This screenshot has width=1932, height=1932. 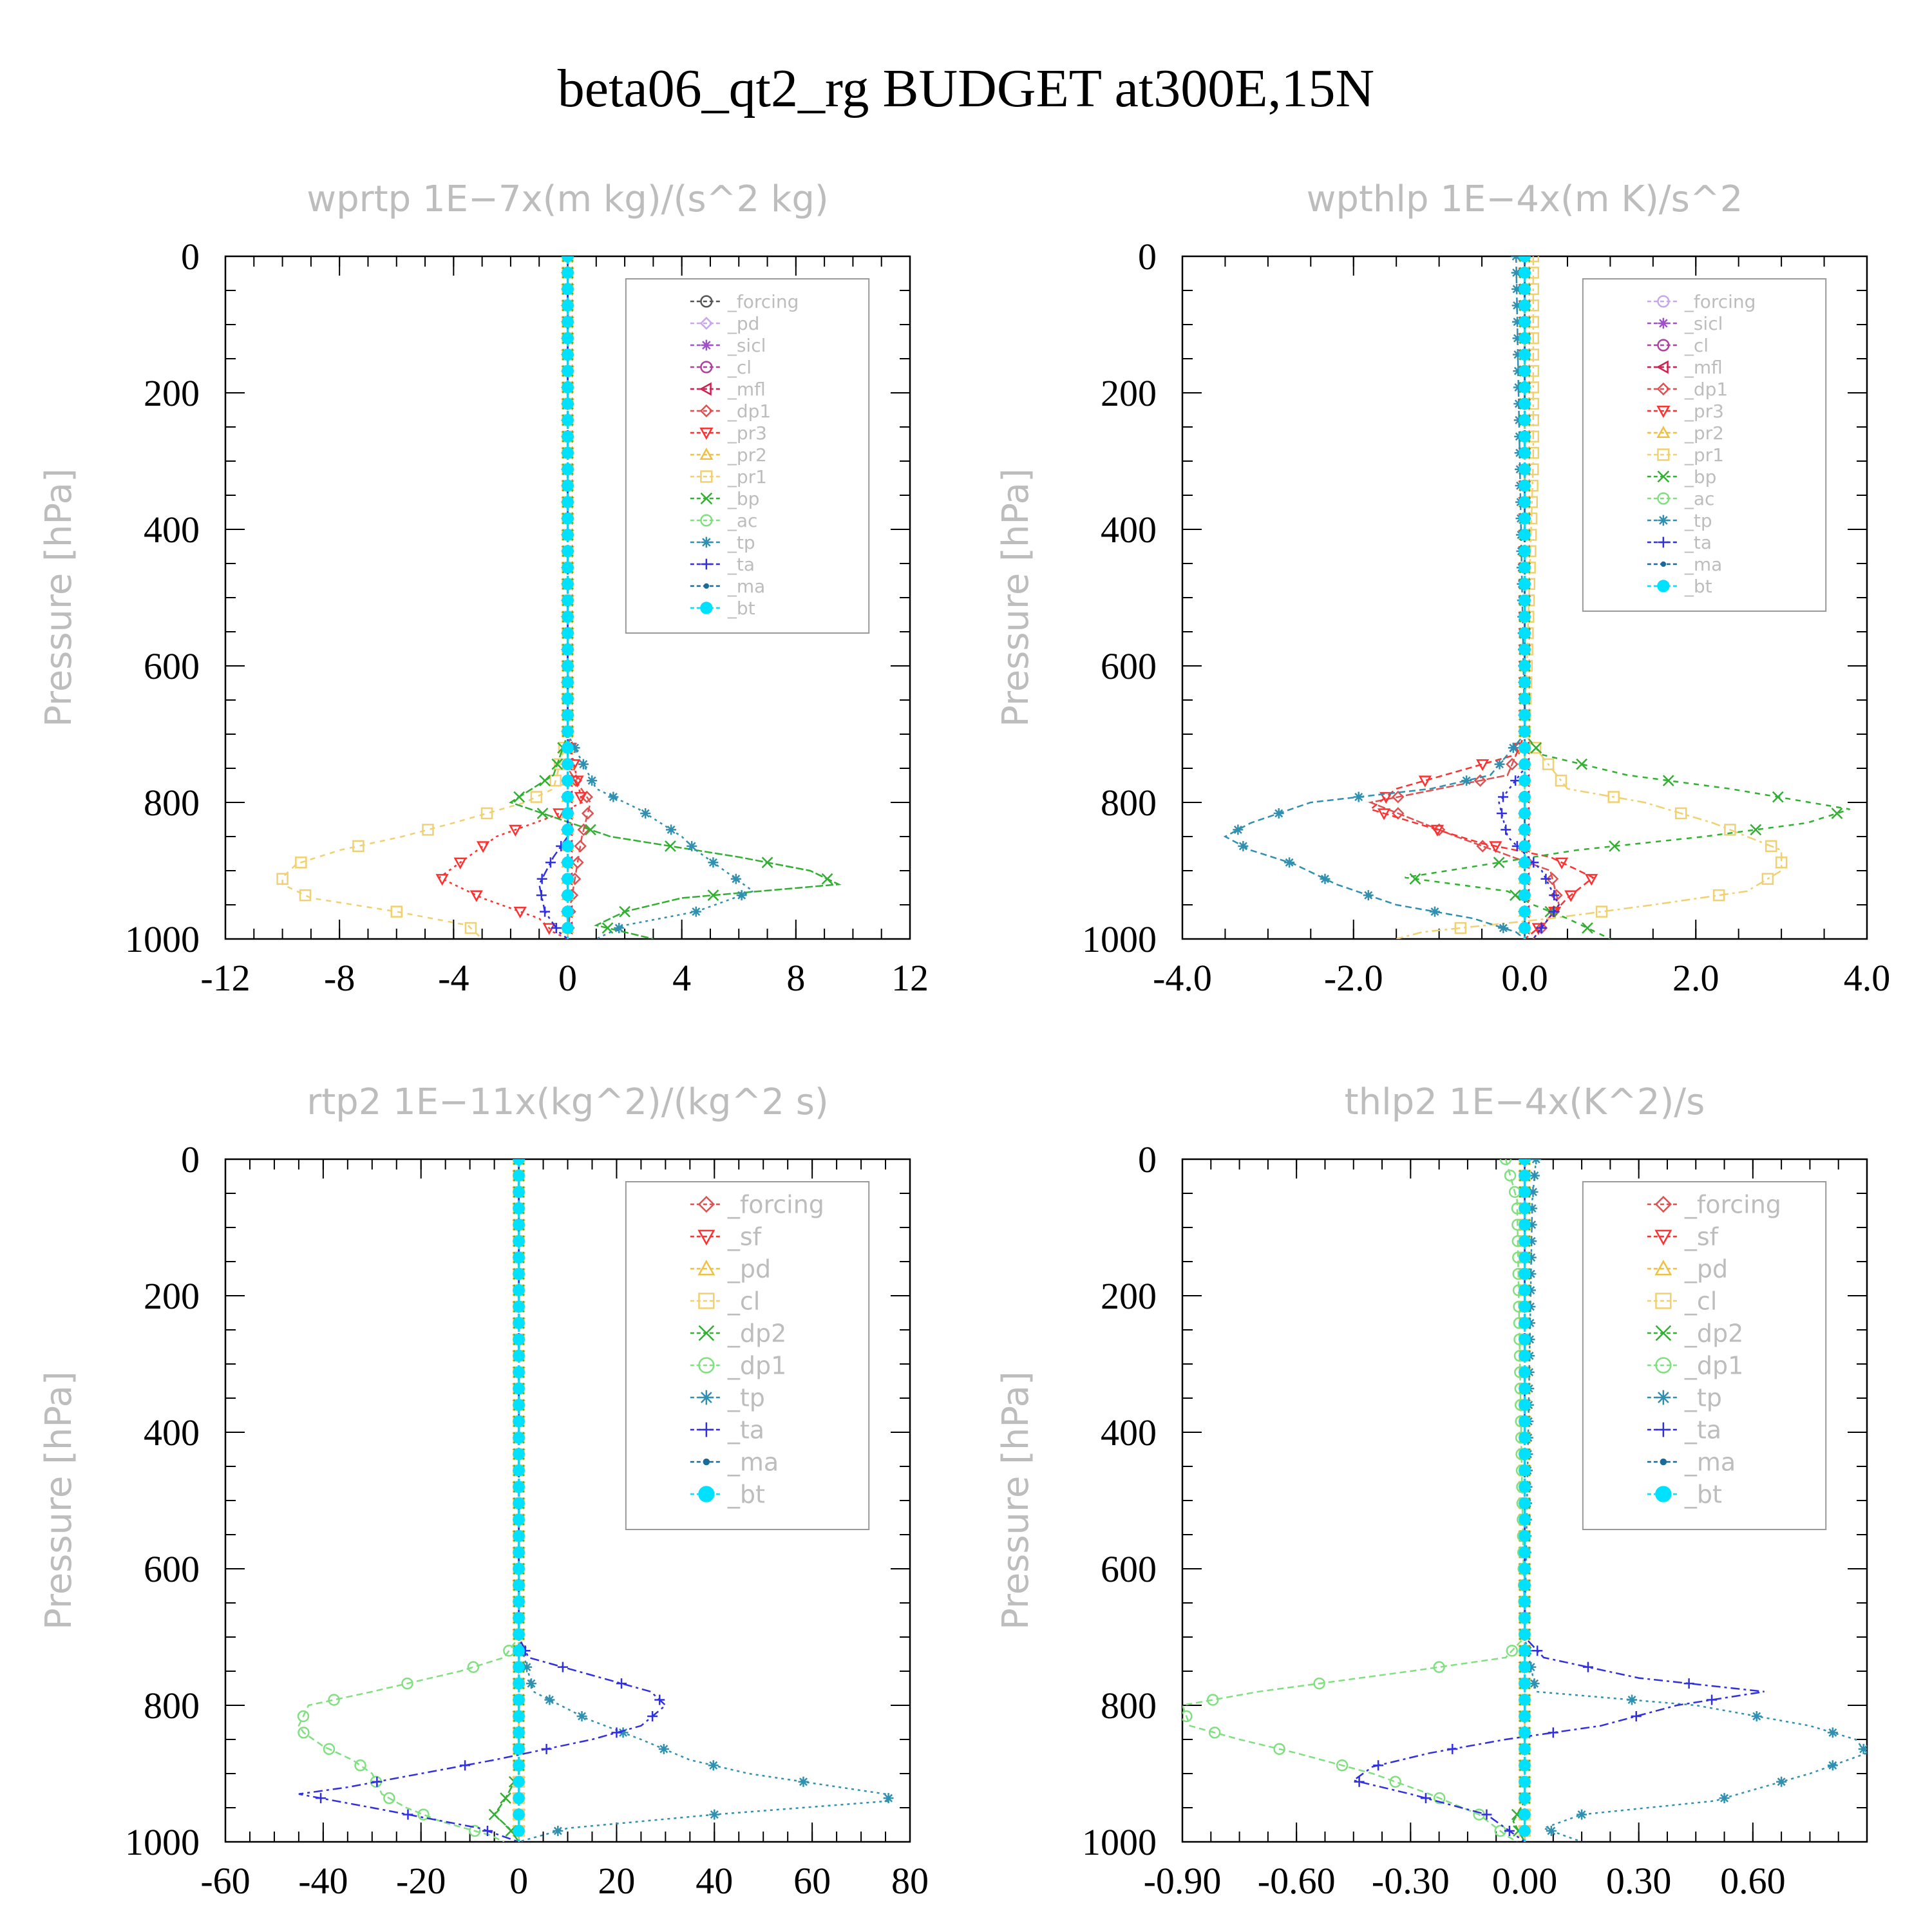 What do you see at coordinates (722, 564) in the screenshot?
I see `legend-item: _ta` at bounding box center [722, 564].